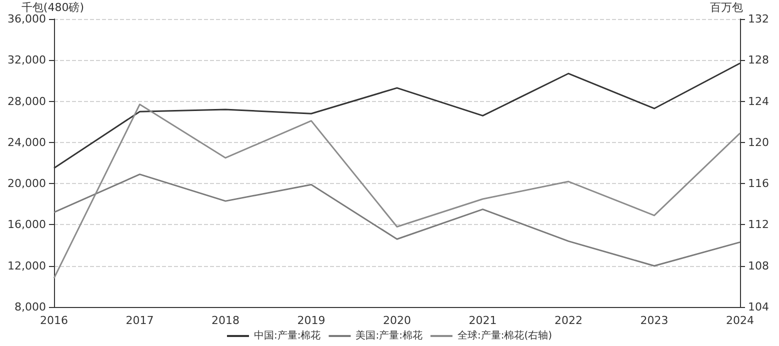 The height and width of the screenshot is (346, 779). Describe the element at coordinates (758, 19) in the screenshot. I see `y2-tick-label: 132` at that location.